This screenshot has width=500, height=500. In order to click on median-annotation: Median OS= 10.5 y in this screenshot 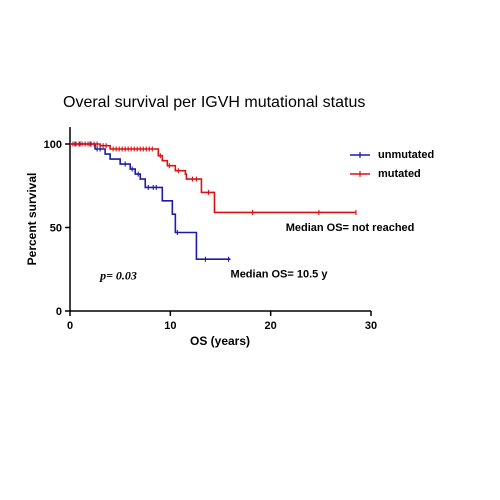, I will do `click(280, 275)`.